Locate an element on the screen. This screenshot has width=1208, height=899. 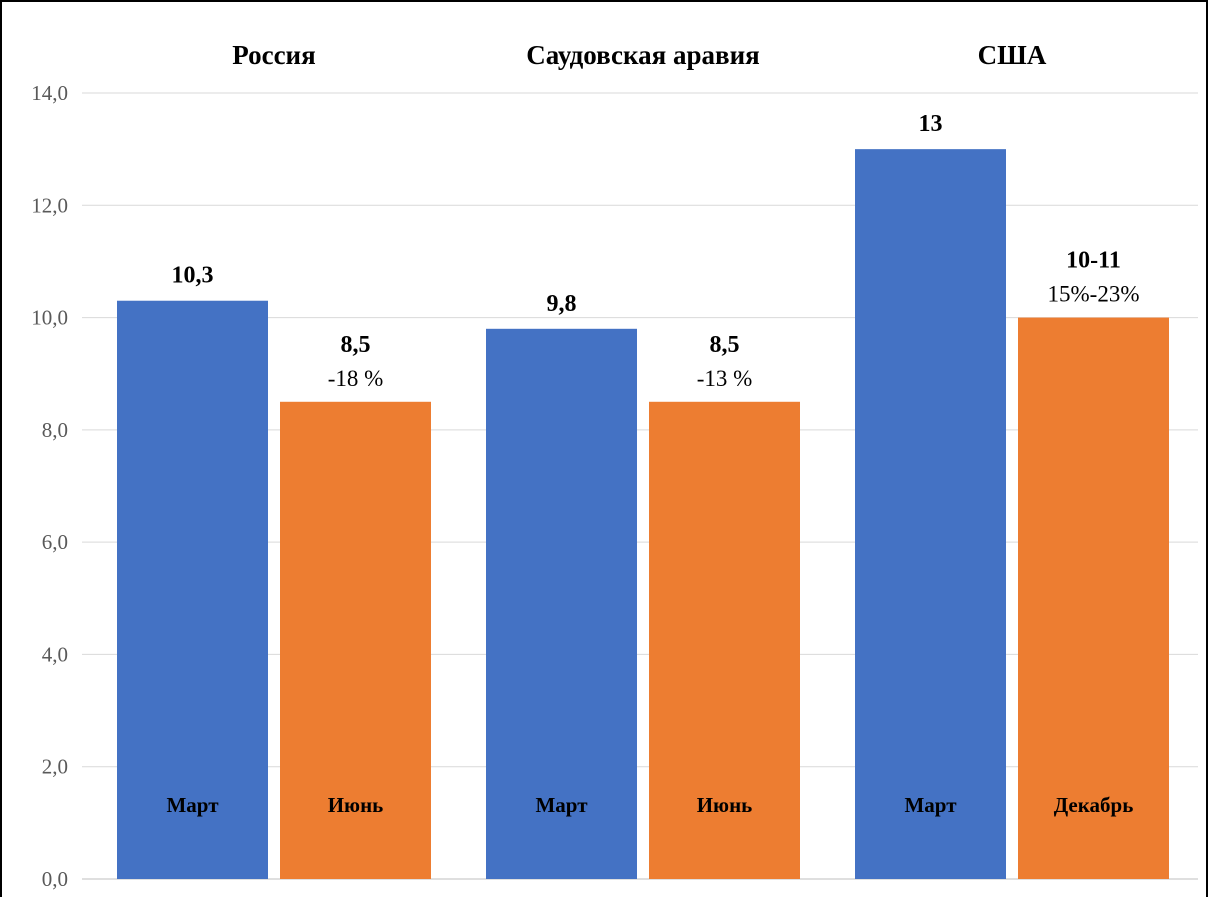
group-title: США is located at coordinates (1012, 55).